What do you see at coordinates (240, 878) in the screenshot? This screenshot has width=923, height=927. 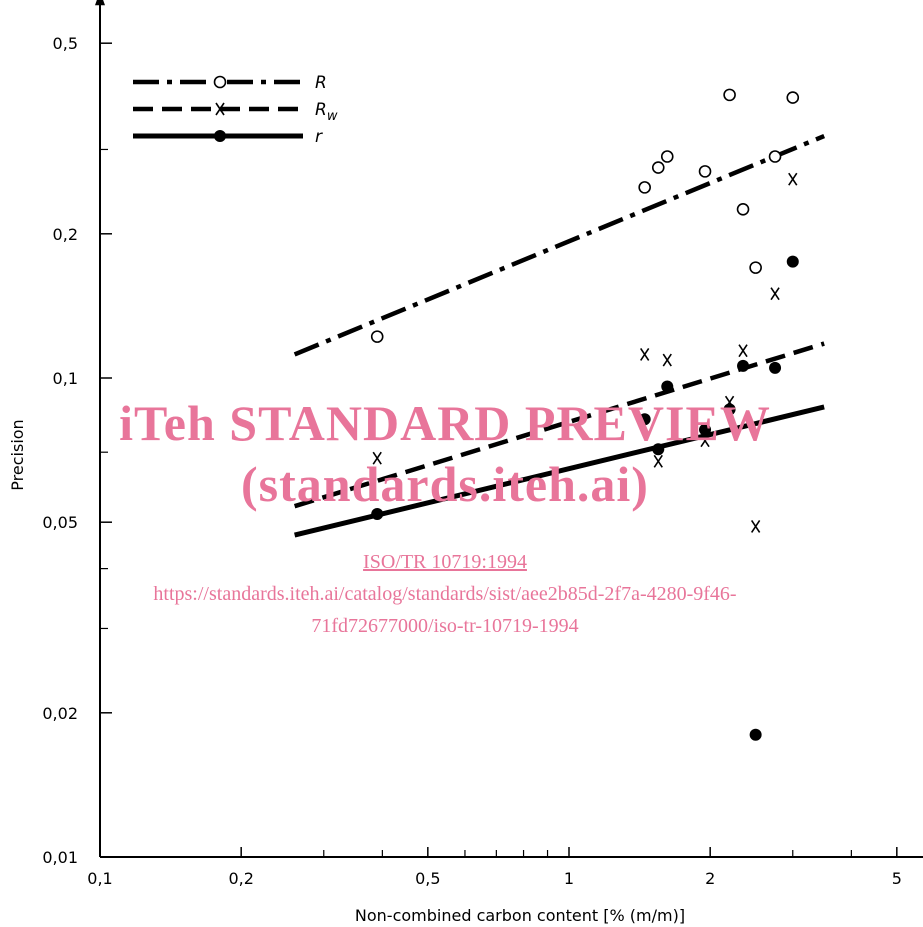 I see `x-tick-label: 0,2` at bounding box center [240, 878].